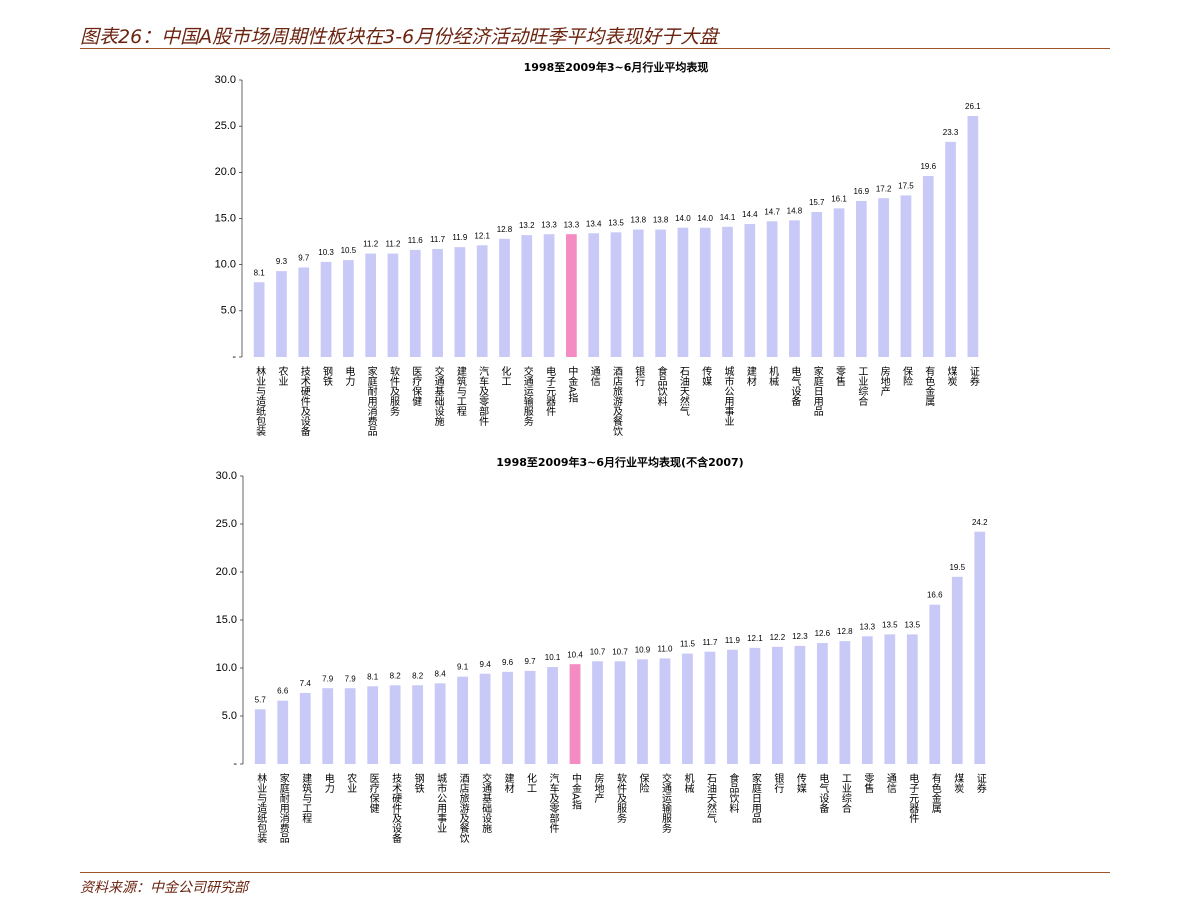 This screenshot has width=1191, height=915. What do you see at coordinates (661, 386) in the screenshot?
I see `x-tick-label: 食品饮料` at bounding box center [661, 386].